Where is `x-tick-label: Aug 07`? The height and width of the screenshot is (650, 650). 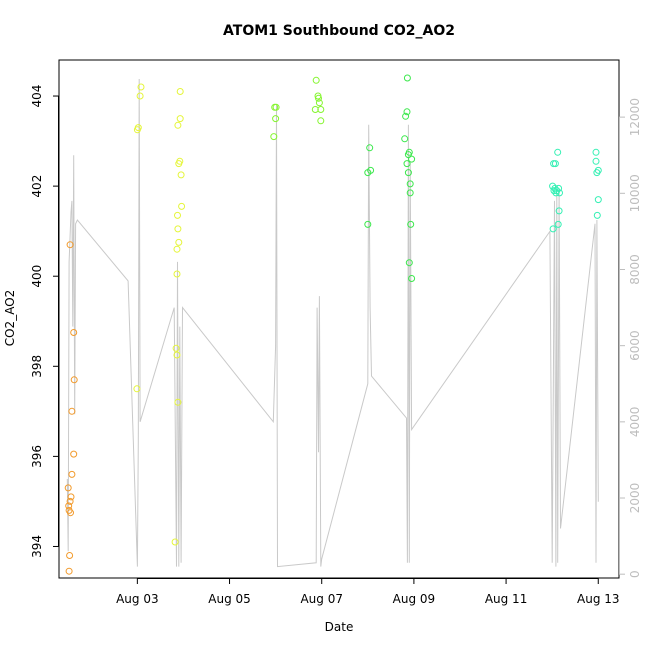 x-tick-label: Aug 07 is located at coordinates (321, 599).